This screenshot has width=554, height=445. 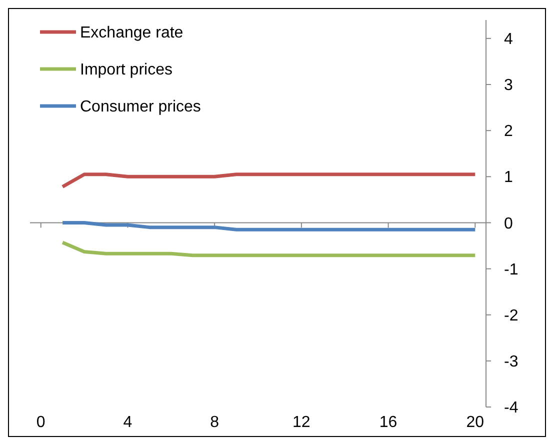 I want to click on y-tick-label: 2, so click(x=508, y=131).